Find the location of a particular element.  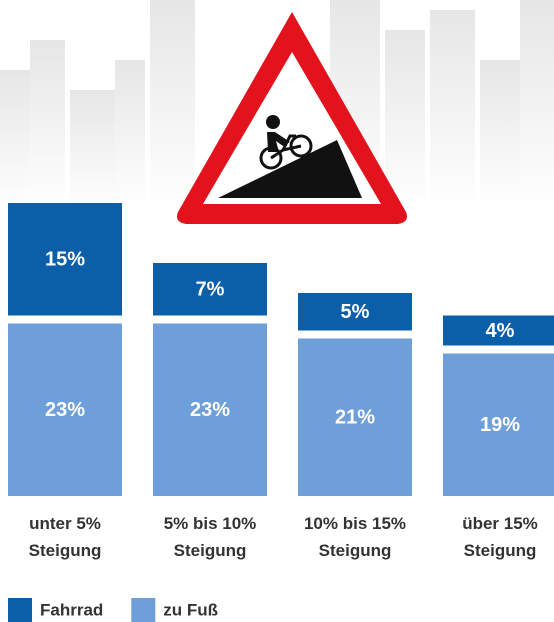

value-label: 5% is located at coordinates (355, 312).